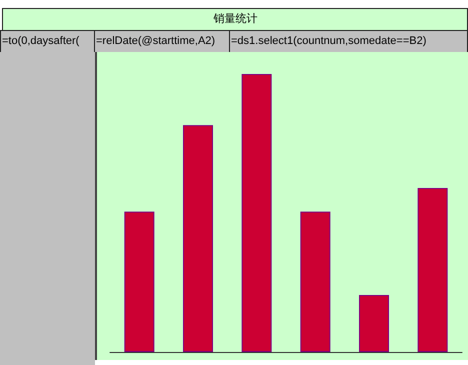 The height and width of the screenshot is (365, 468). I want to click on chart-title: 销量统计, so click(235, 19).